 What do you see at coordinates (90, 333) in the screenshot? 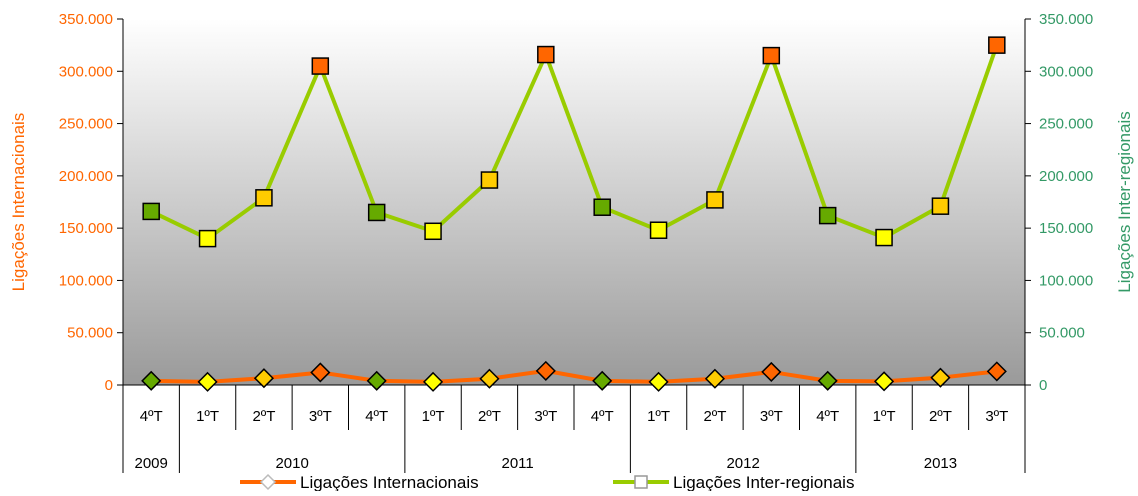
I see `y-left-tick-label: 50.000` at bounding box center [90, 333].